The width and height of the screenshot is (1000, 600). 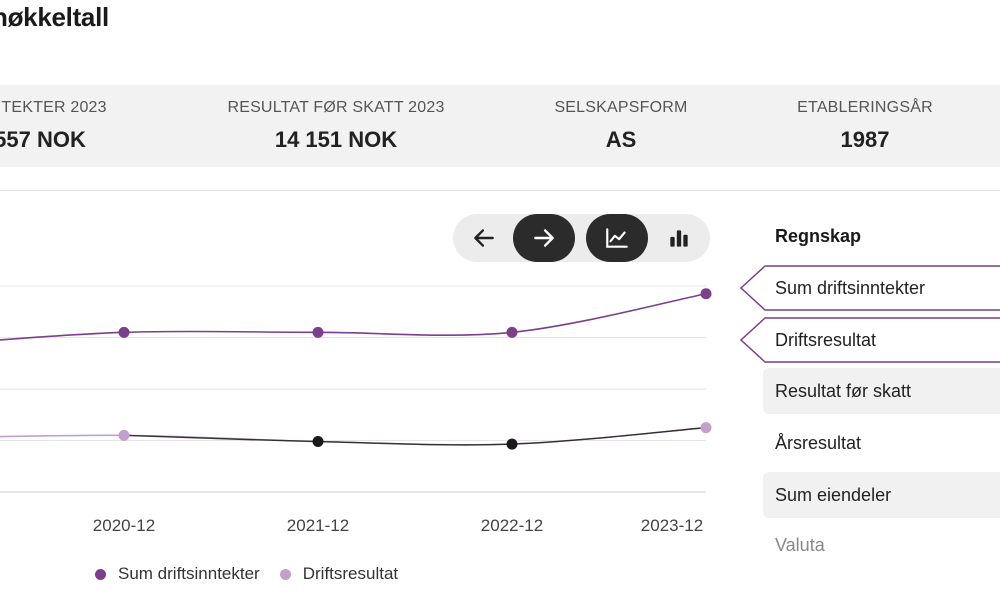 I want to click on kpi-value: 1987, so click(x=865, y=139).